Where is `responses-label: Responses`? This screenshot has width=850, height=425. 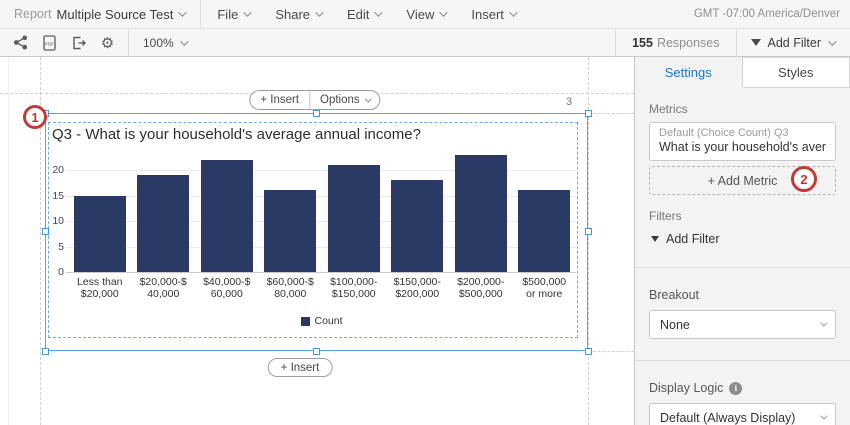 responses-label: Responses is located at coordinates (688, 42).